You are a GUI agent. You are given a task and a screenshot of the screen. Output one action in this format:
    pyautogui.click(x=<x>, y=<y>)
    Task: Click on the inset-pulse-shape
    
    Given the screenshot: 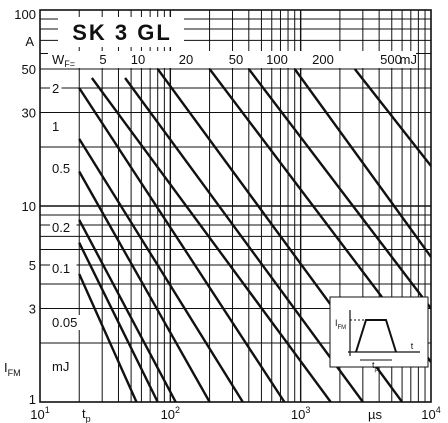 What is the action you would take?
    pyautogui.click(x=376, y=336)
    